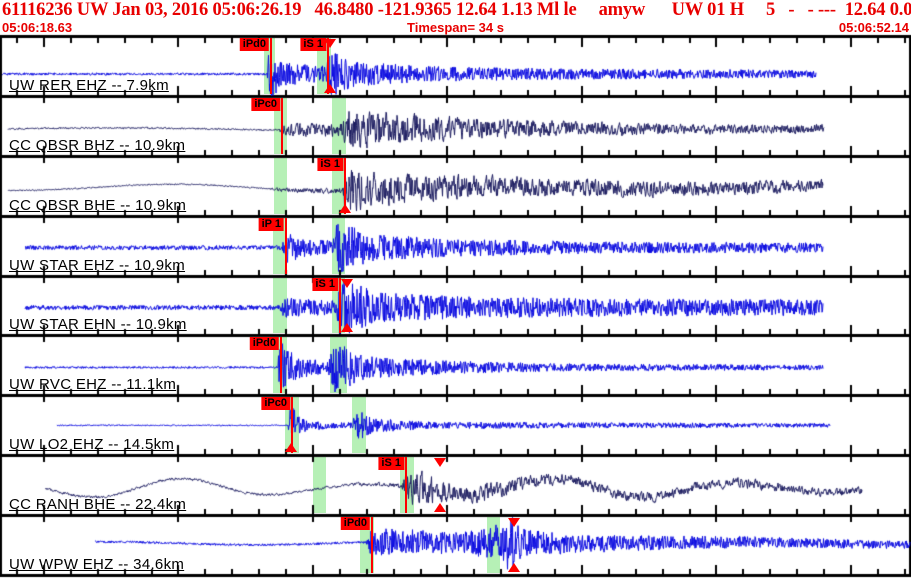 This screenshot has width=911, height=580. I want to click on station-label: CC RANH BHE -- 22.4km, so click(98, 505).